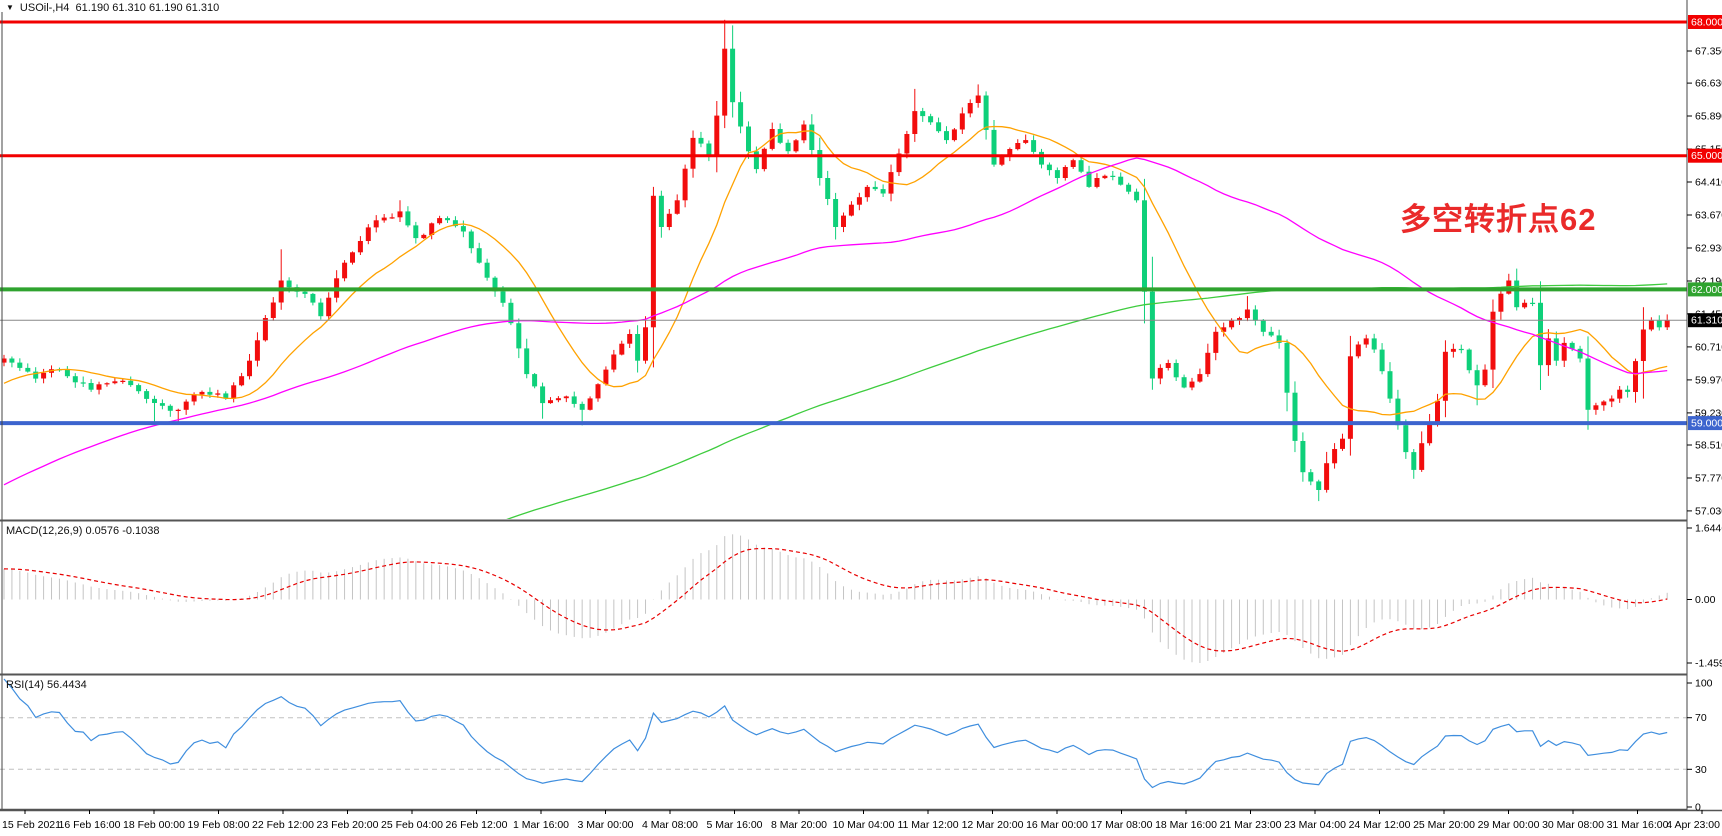 This screenshot has width=1722, height=836. I want to click on macd-signal-value: -0.1038, so click(141, 531).